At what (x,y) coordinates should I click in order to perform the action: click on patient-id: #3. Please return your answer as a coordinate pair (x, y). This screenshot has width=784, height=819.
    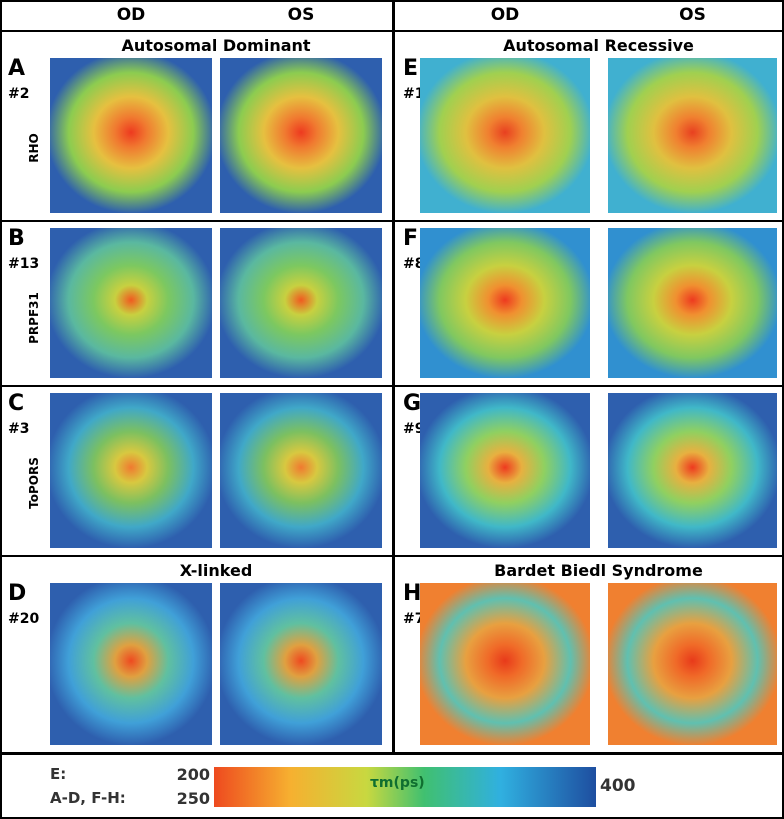
    Looking at the image, I should click on (19, 429).